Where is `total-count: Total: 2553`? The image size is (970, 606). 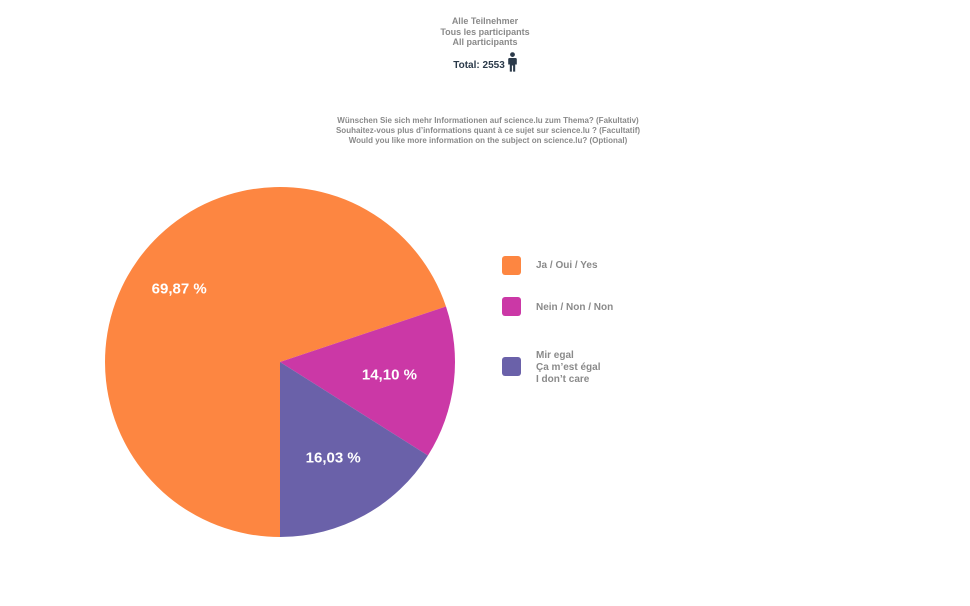 total-count: Total: 2553 is located at coordinates (485, 62).